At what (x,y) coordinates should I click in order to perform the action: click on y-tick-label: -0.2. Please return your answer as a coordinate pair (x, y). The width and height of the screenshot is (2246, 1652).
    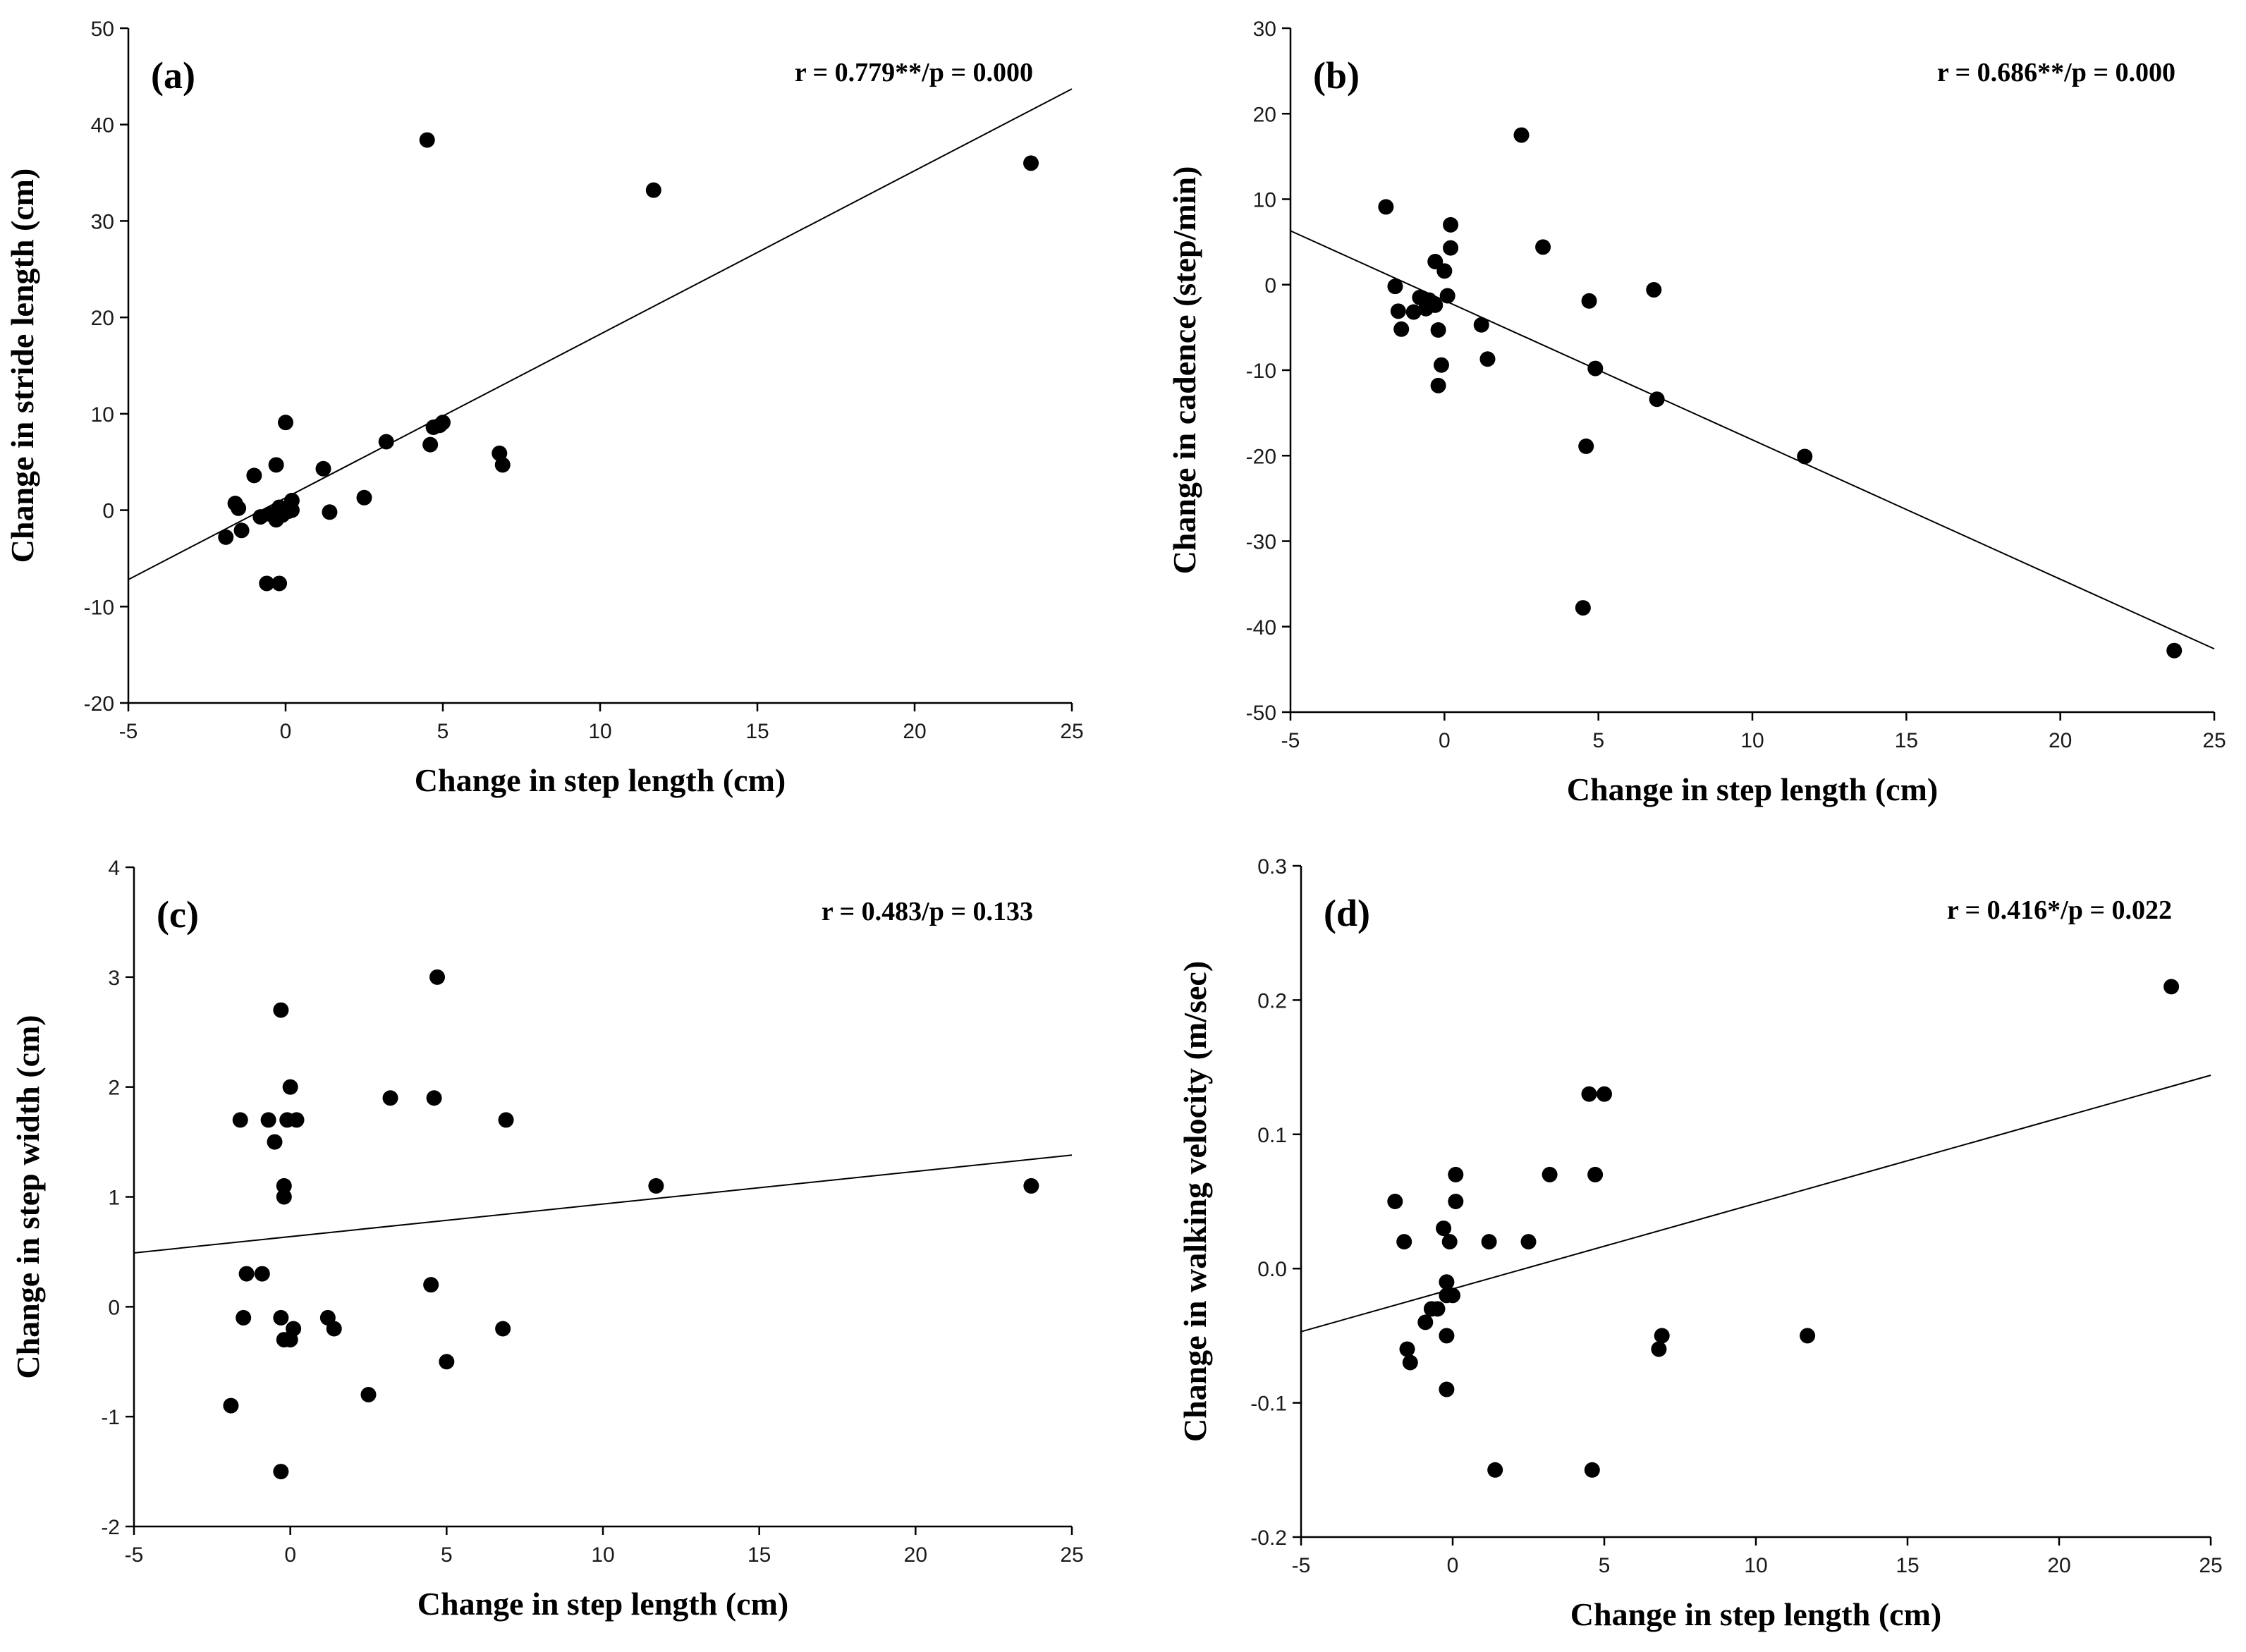
    Looking at the image, I should click on (1268, 1538).